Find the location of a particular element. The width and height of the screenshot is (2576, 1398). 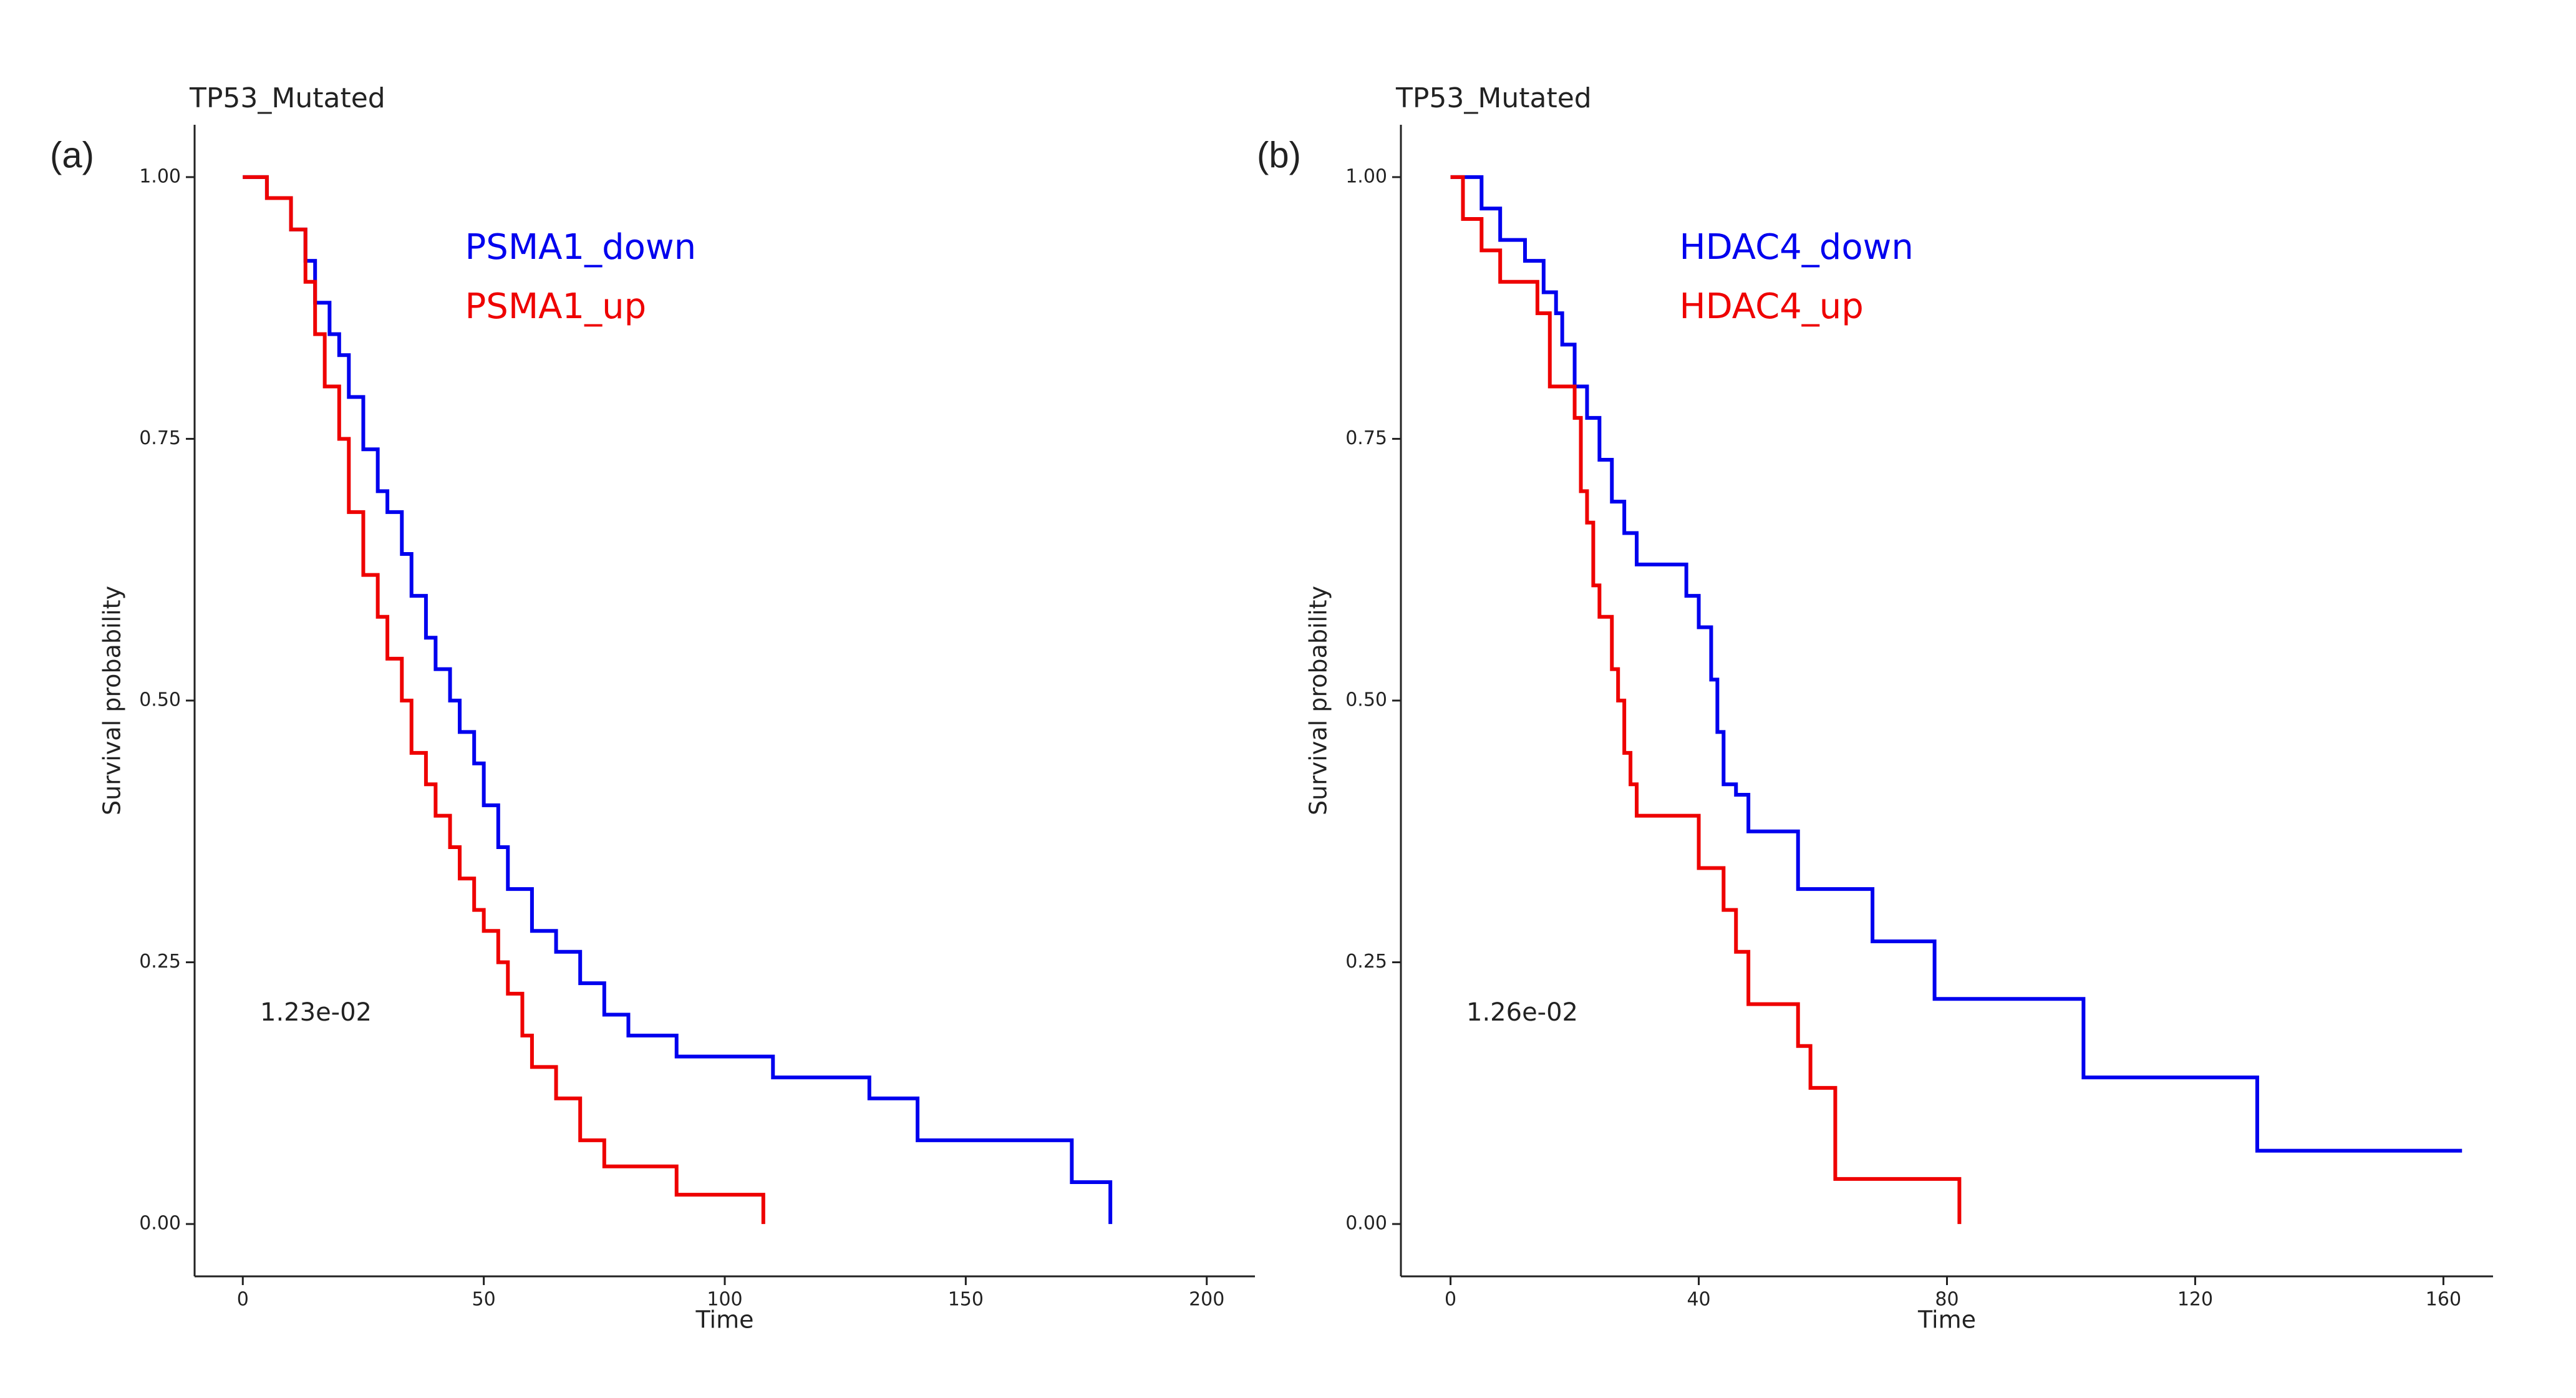

legend-entry: PSMA1_down is located at coordinates (581, 247).